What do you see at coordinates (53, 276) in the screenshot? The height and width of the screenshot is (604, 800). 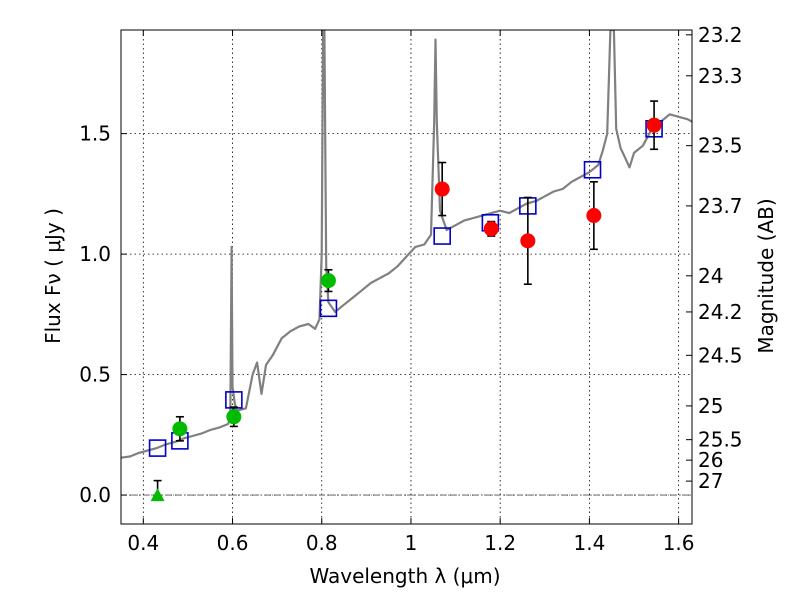 I see `y-axis-label: Flux Fν ( μJy )` at bounding box center [53, 276].